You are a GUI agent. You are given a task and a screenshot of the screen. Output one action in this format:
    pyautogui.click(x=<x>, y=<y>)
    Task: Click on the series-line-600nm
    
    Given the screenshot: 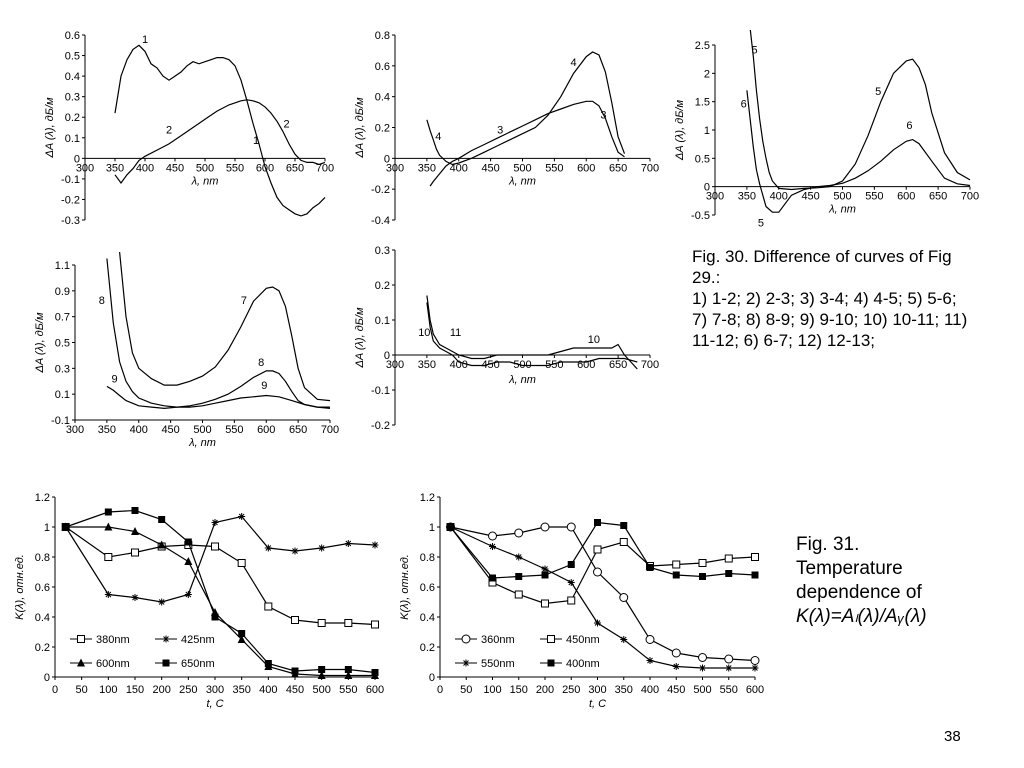 What is the action you would take?
    pyautogui.click(x=220, y=601)
    